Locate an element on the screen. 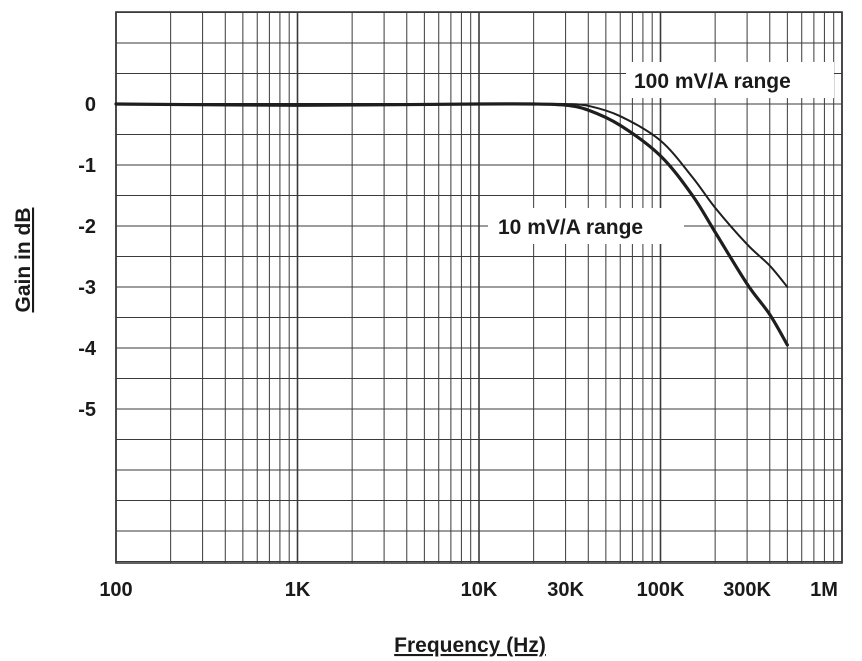 The height and width of the screenshot is (661, 862). curve-annotation-label: 10 mV/A range is located at coordinates (570, 227).